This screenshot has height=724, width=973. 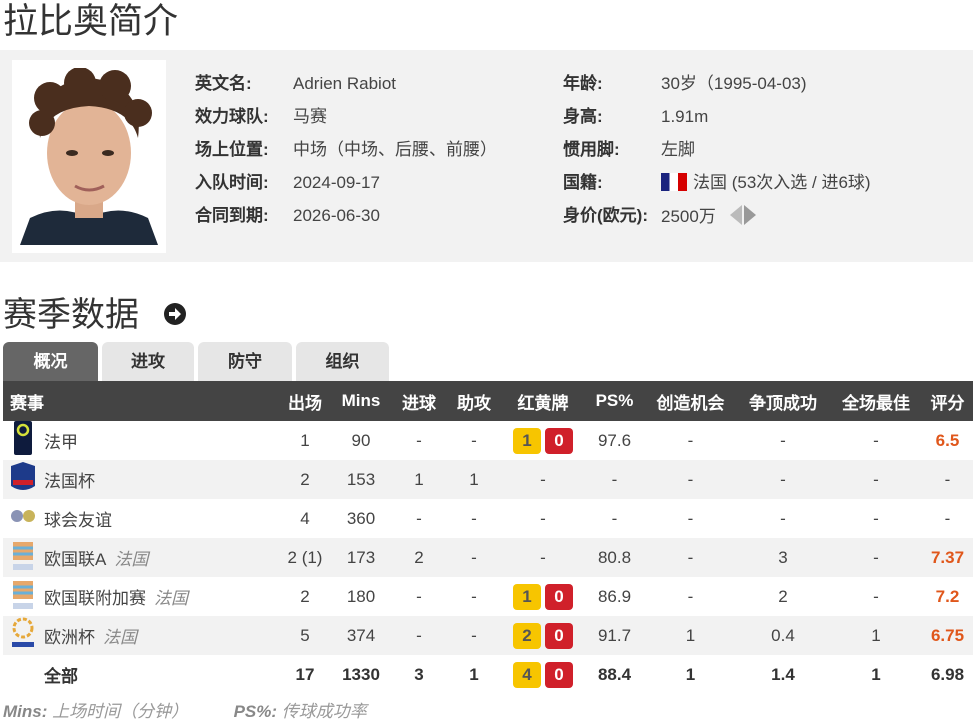 I want to click on chances-cell: 1, so click(x=690, y=674).